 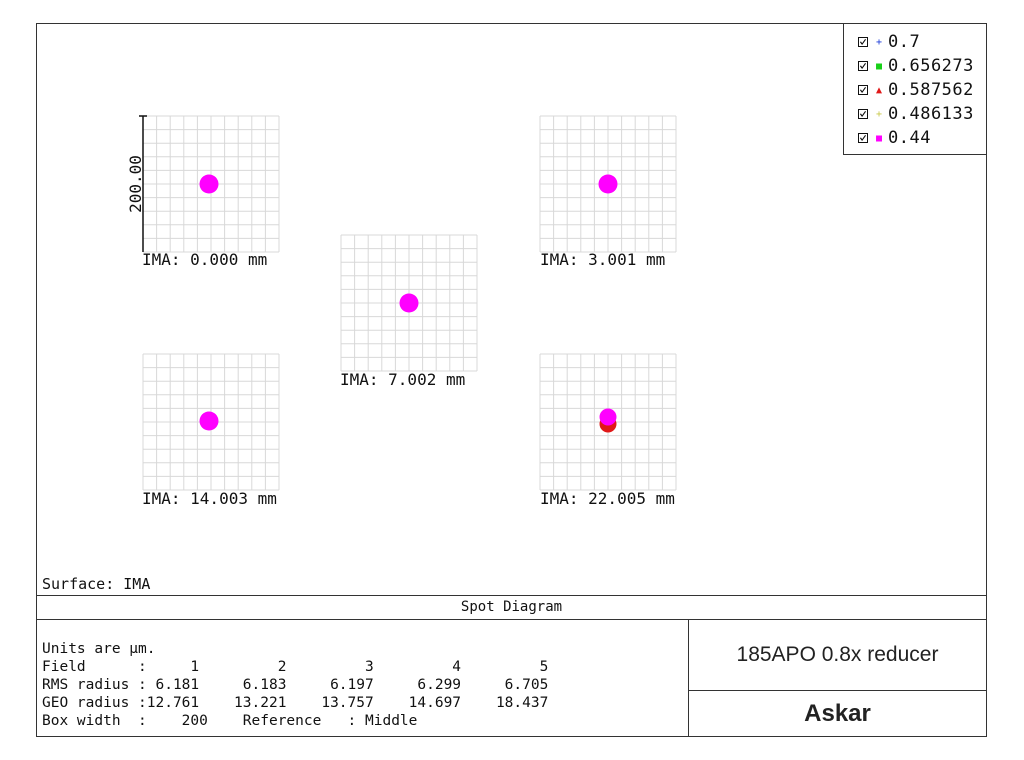 I want to click on field-label-5: IMA: 22.005 mm, so click(x=607, y=498).